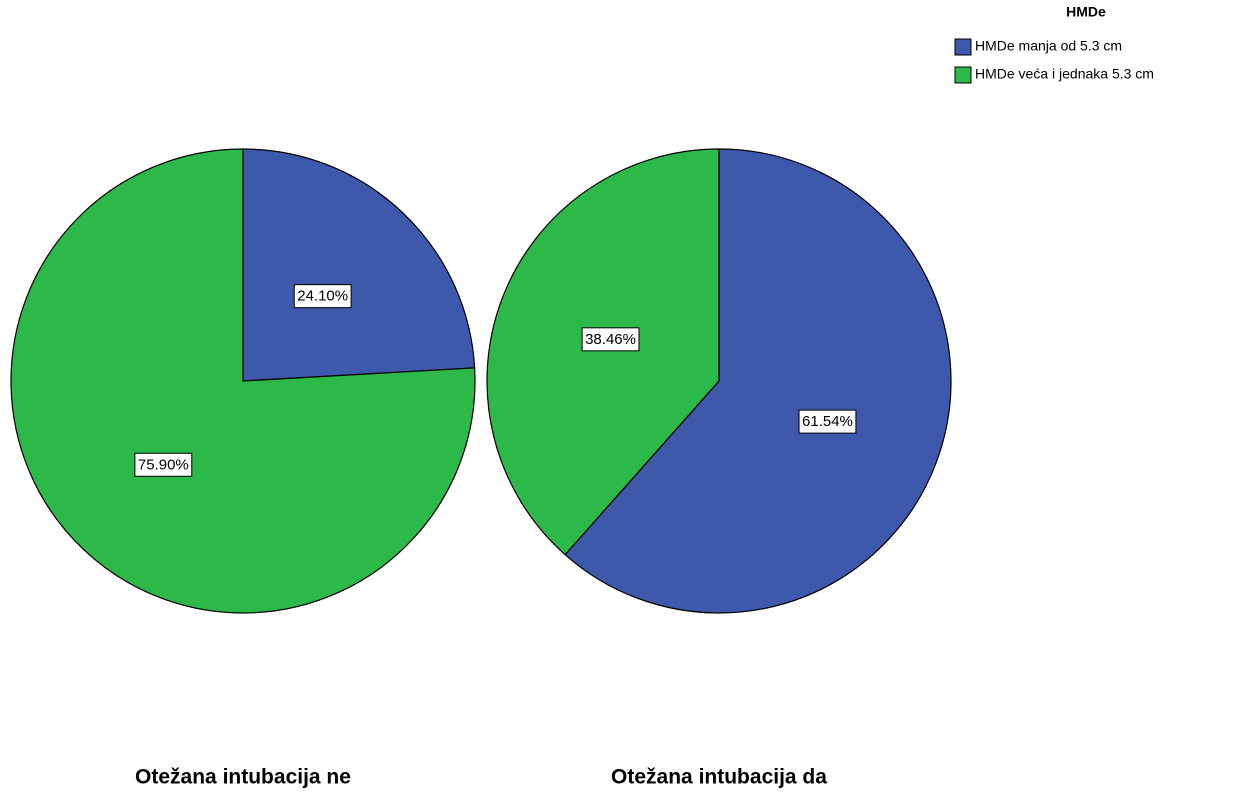 This screenshot has width=1248, height=803. I want to click on value-label-text: 38.46%, so click(610, 339).